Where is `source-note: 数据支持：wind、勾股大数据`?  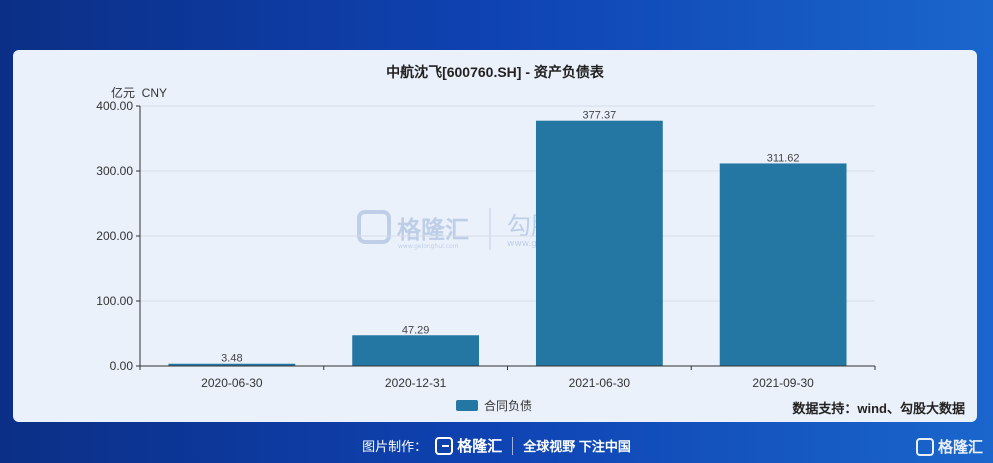 source-note: 数据支持：wind、勾股大数据 is located at coordinates (878, 408).